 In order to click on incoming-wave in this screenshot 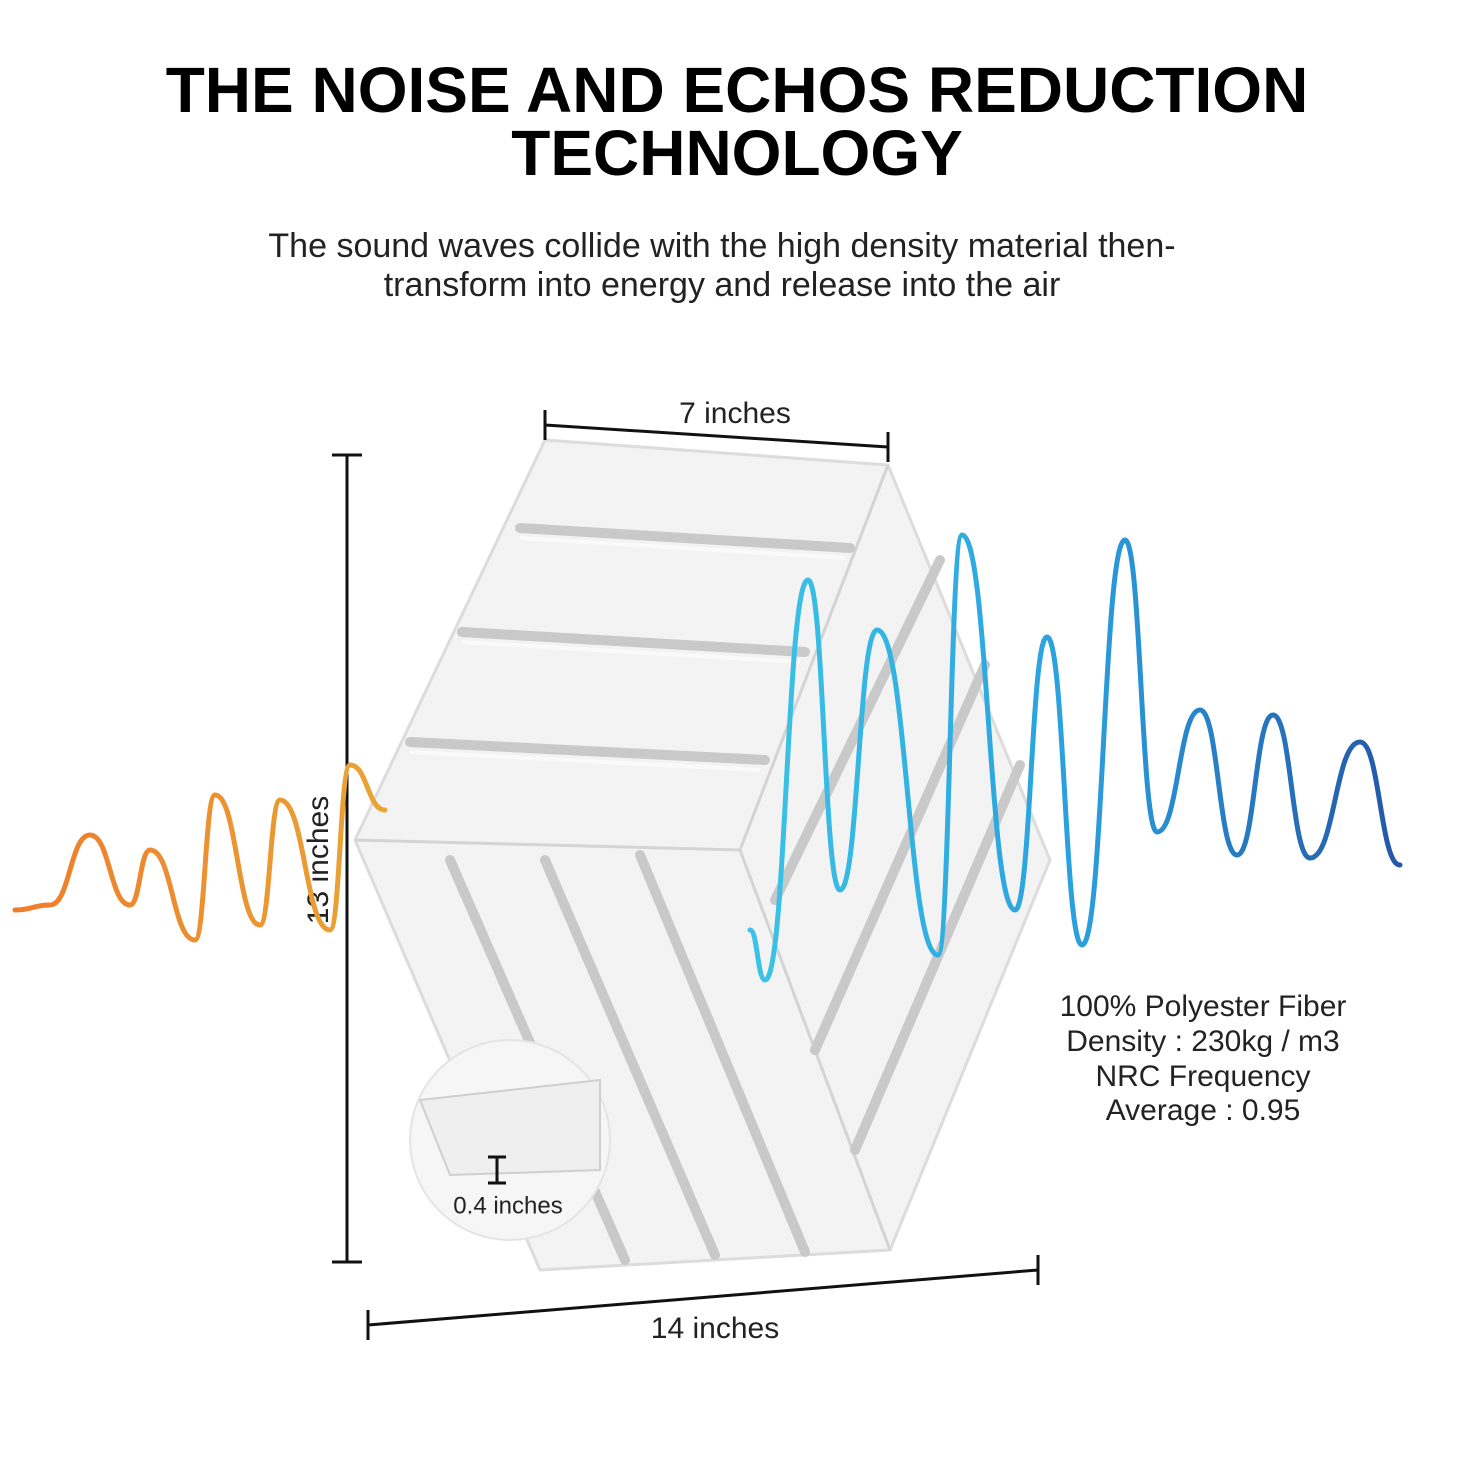, I will do `click(200, 852)`.